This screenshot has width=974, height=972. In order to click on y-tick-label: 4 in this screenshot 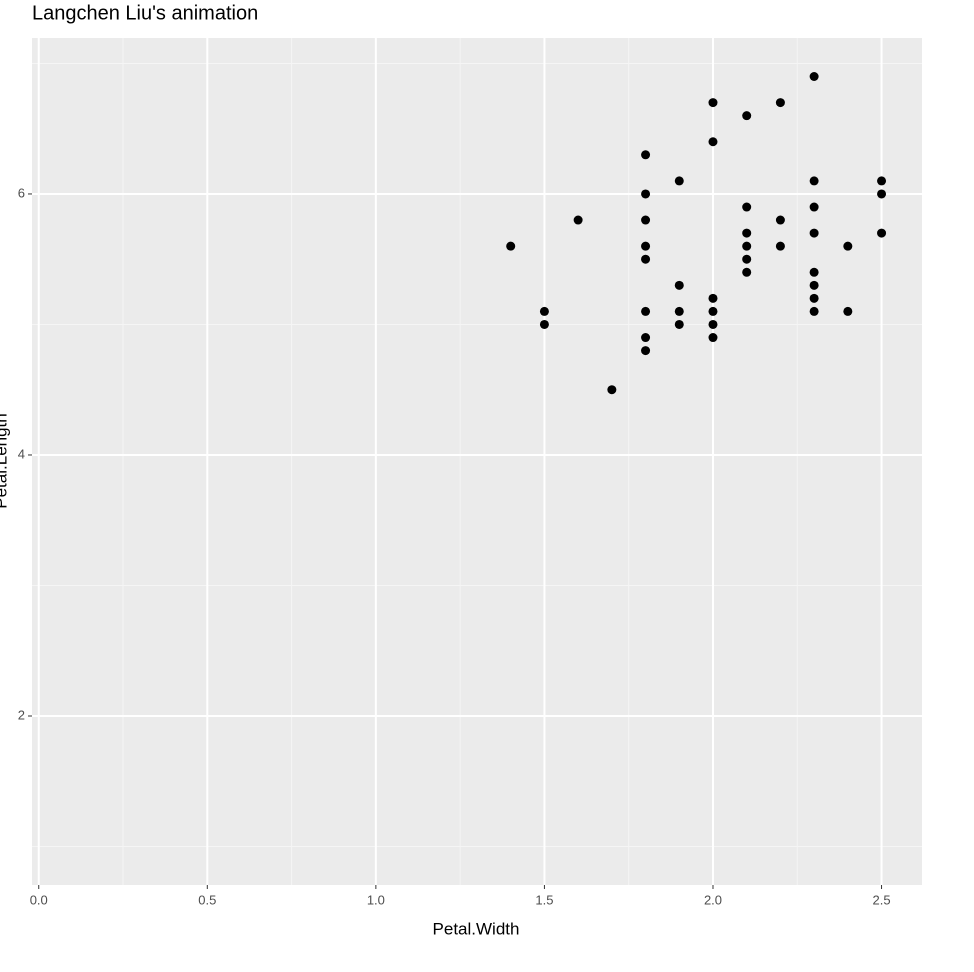, I will do `click(21, 453)`.